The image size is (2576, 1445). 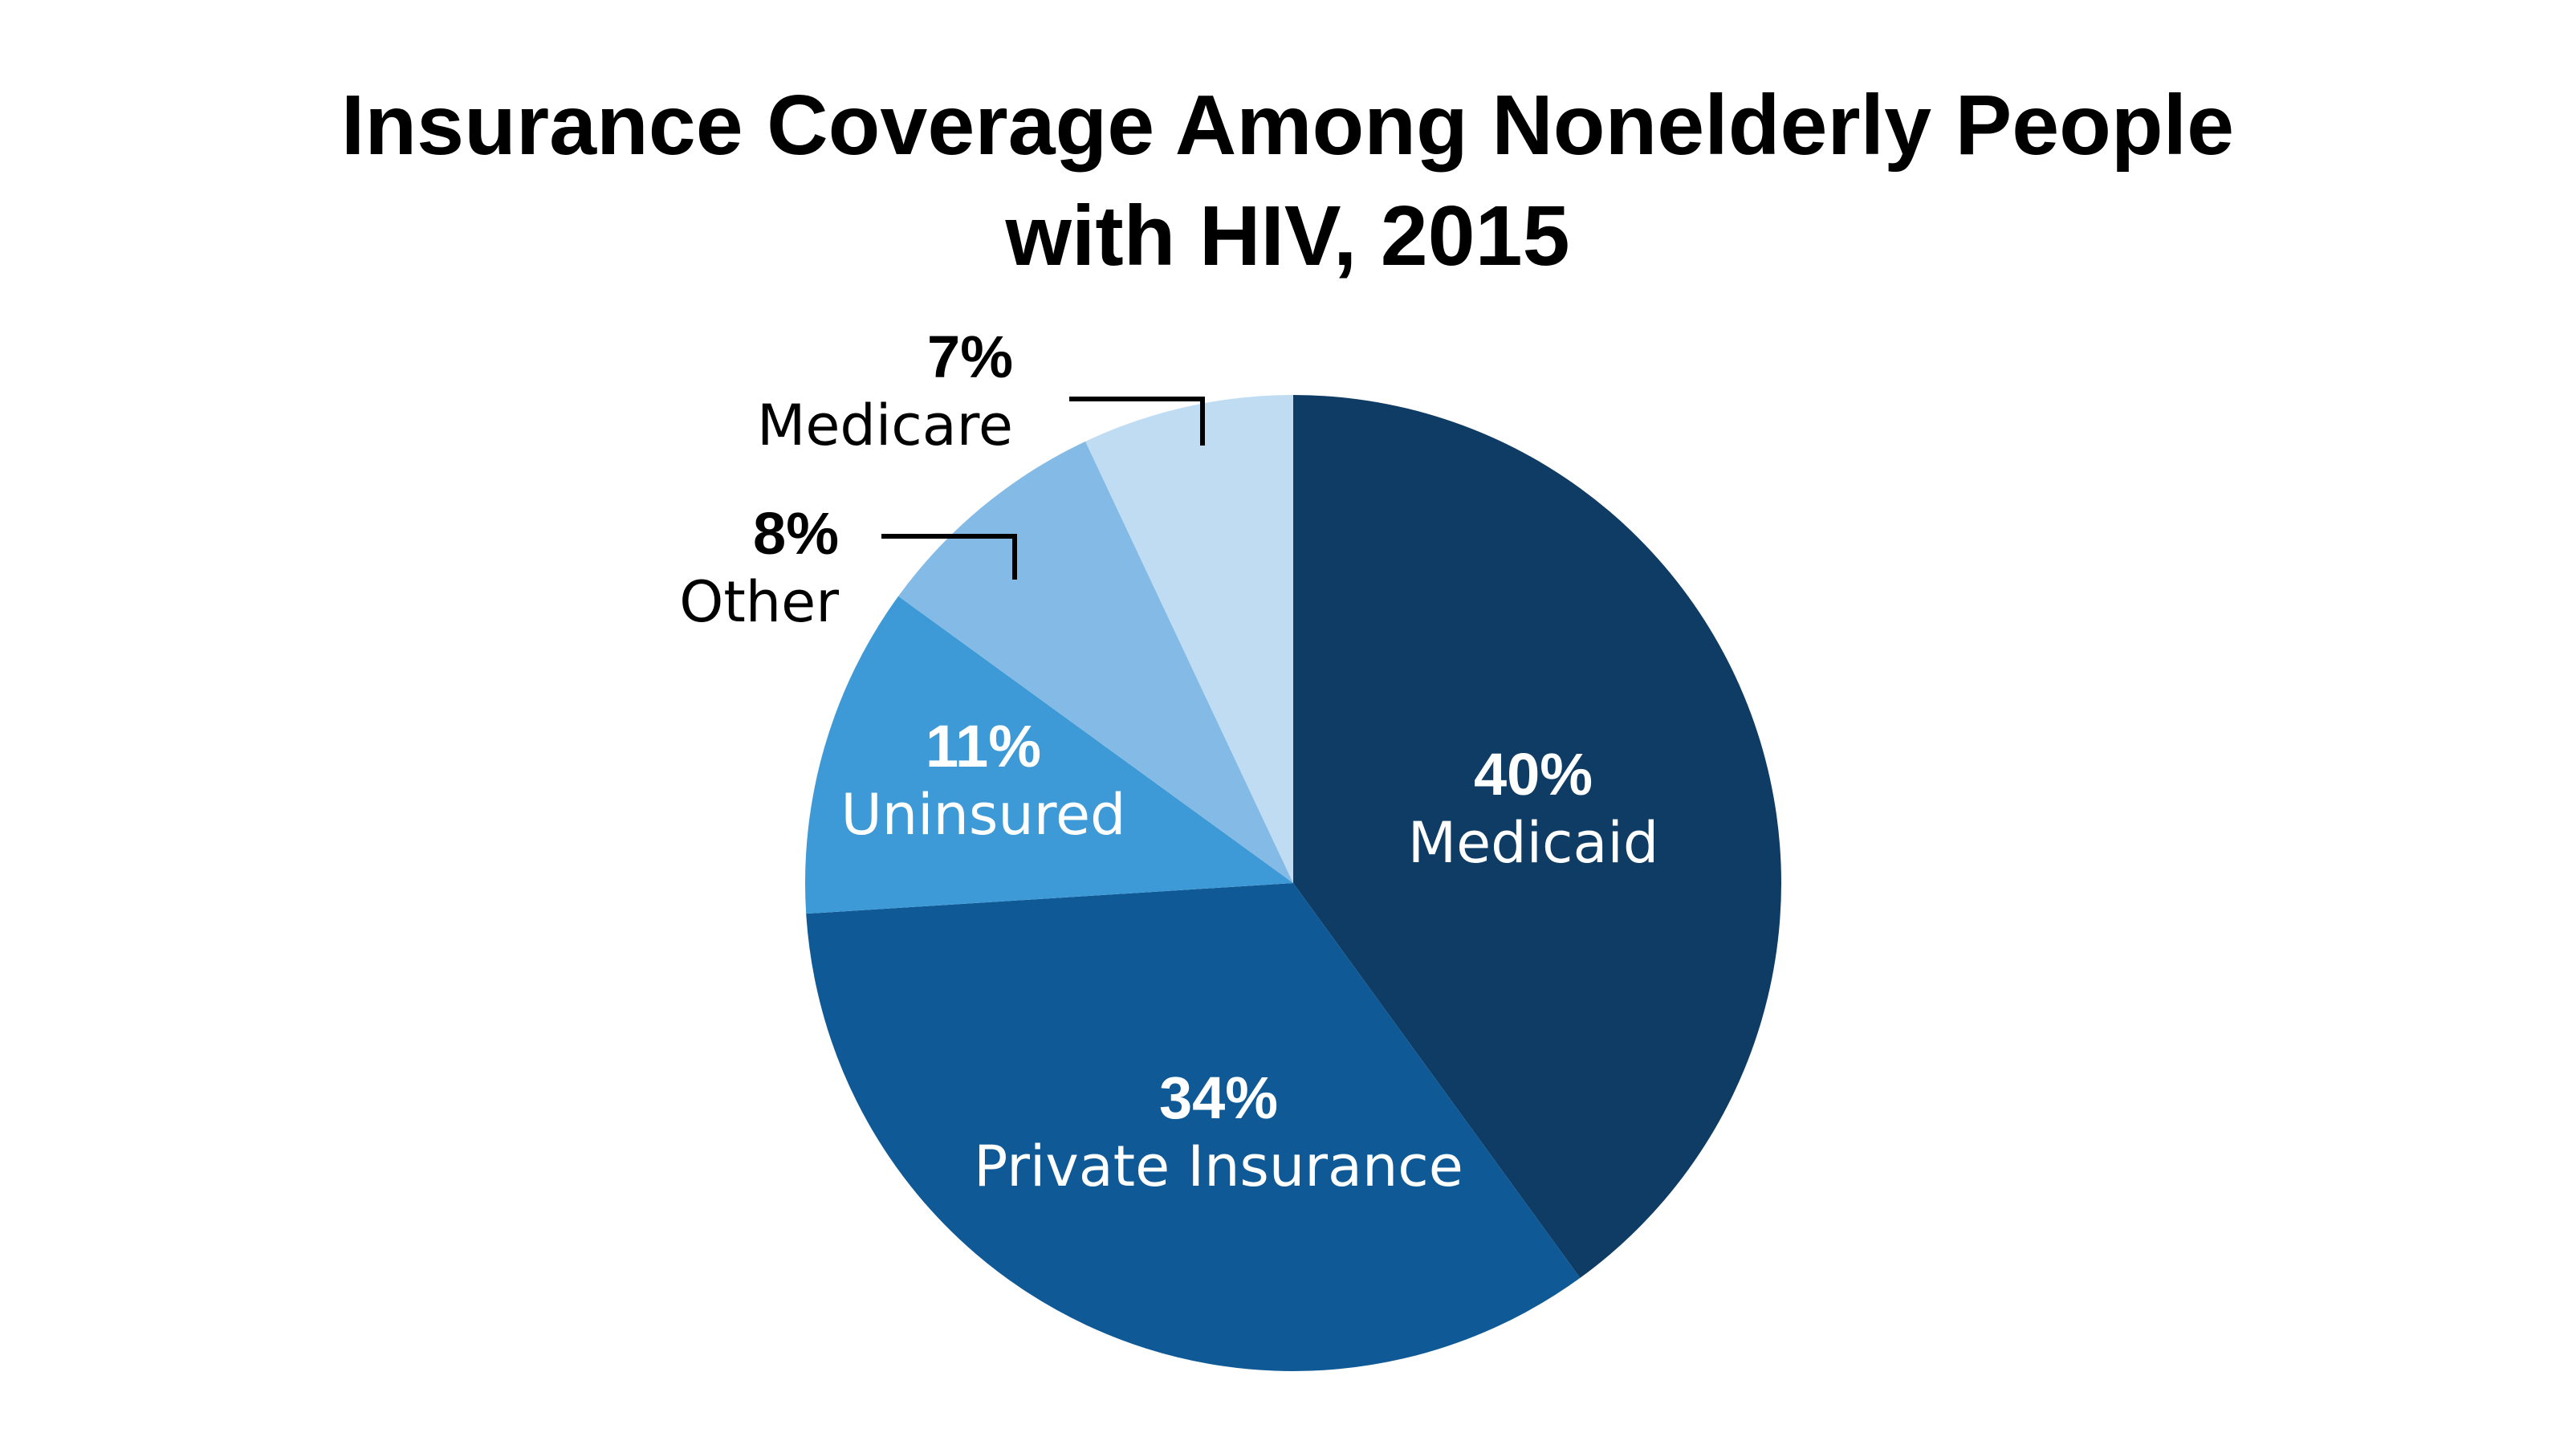 What do you see at coordinates (1218, 1166) in the screenshot?
I see `slice-name-private-insurance: Private Insurance` at bounding box center [1218, 1166].